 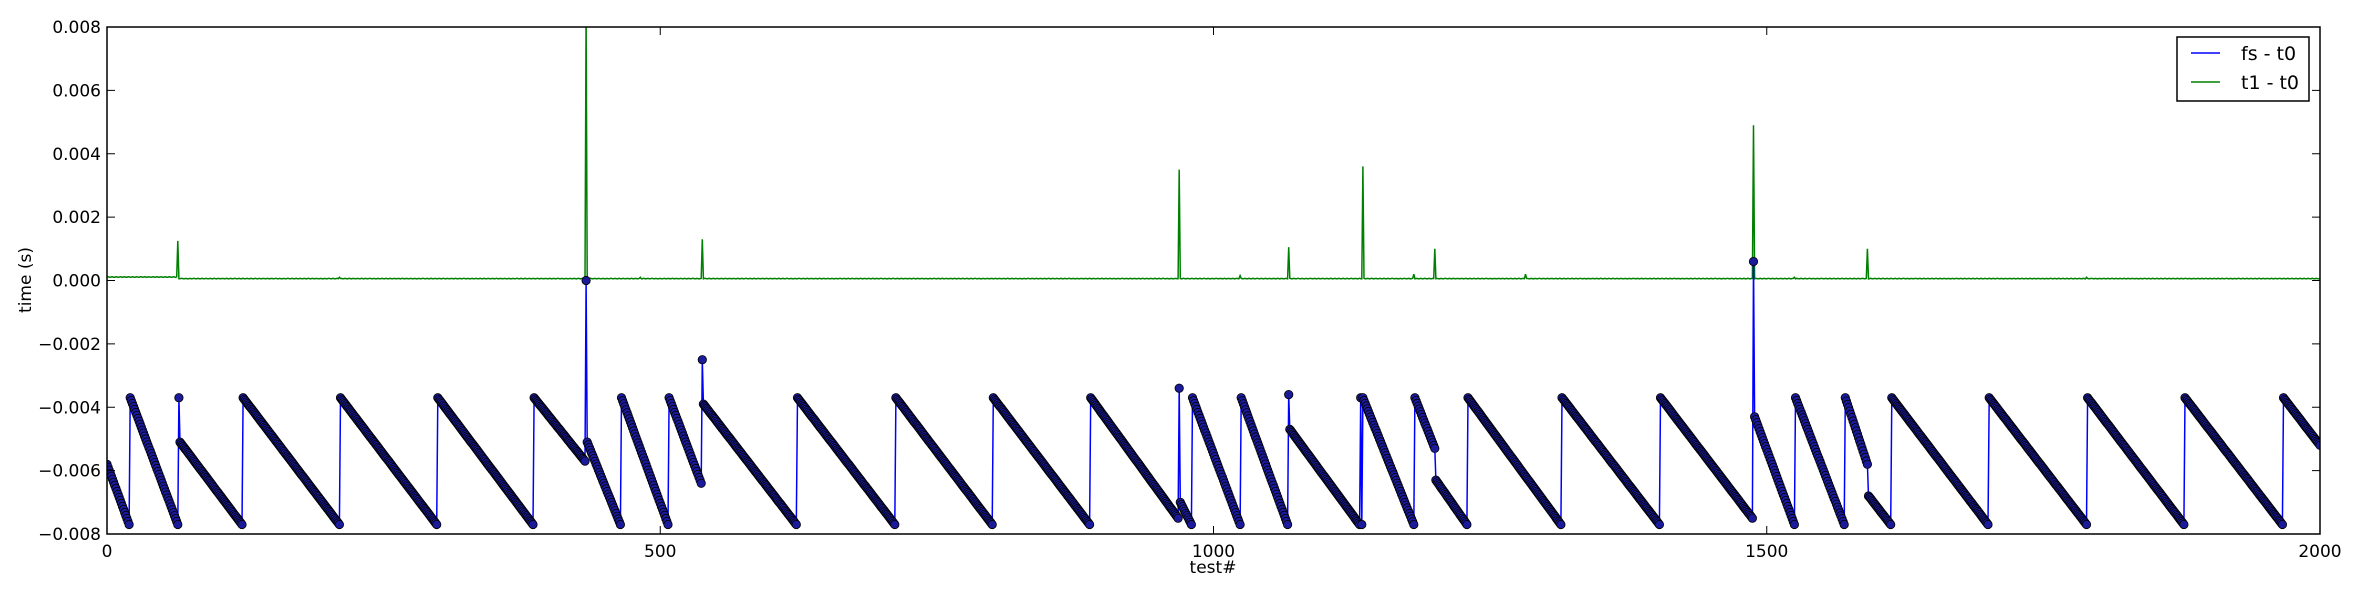 What do you see at coordinates (1213, 552) in the screenshot?
I see `x-tick-label: 1000` at bounding box center [1213, 552].